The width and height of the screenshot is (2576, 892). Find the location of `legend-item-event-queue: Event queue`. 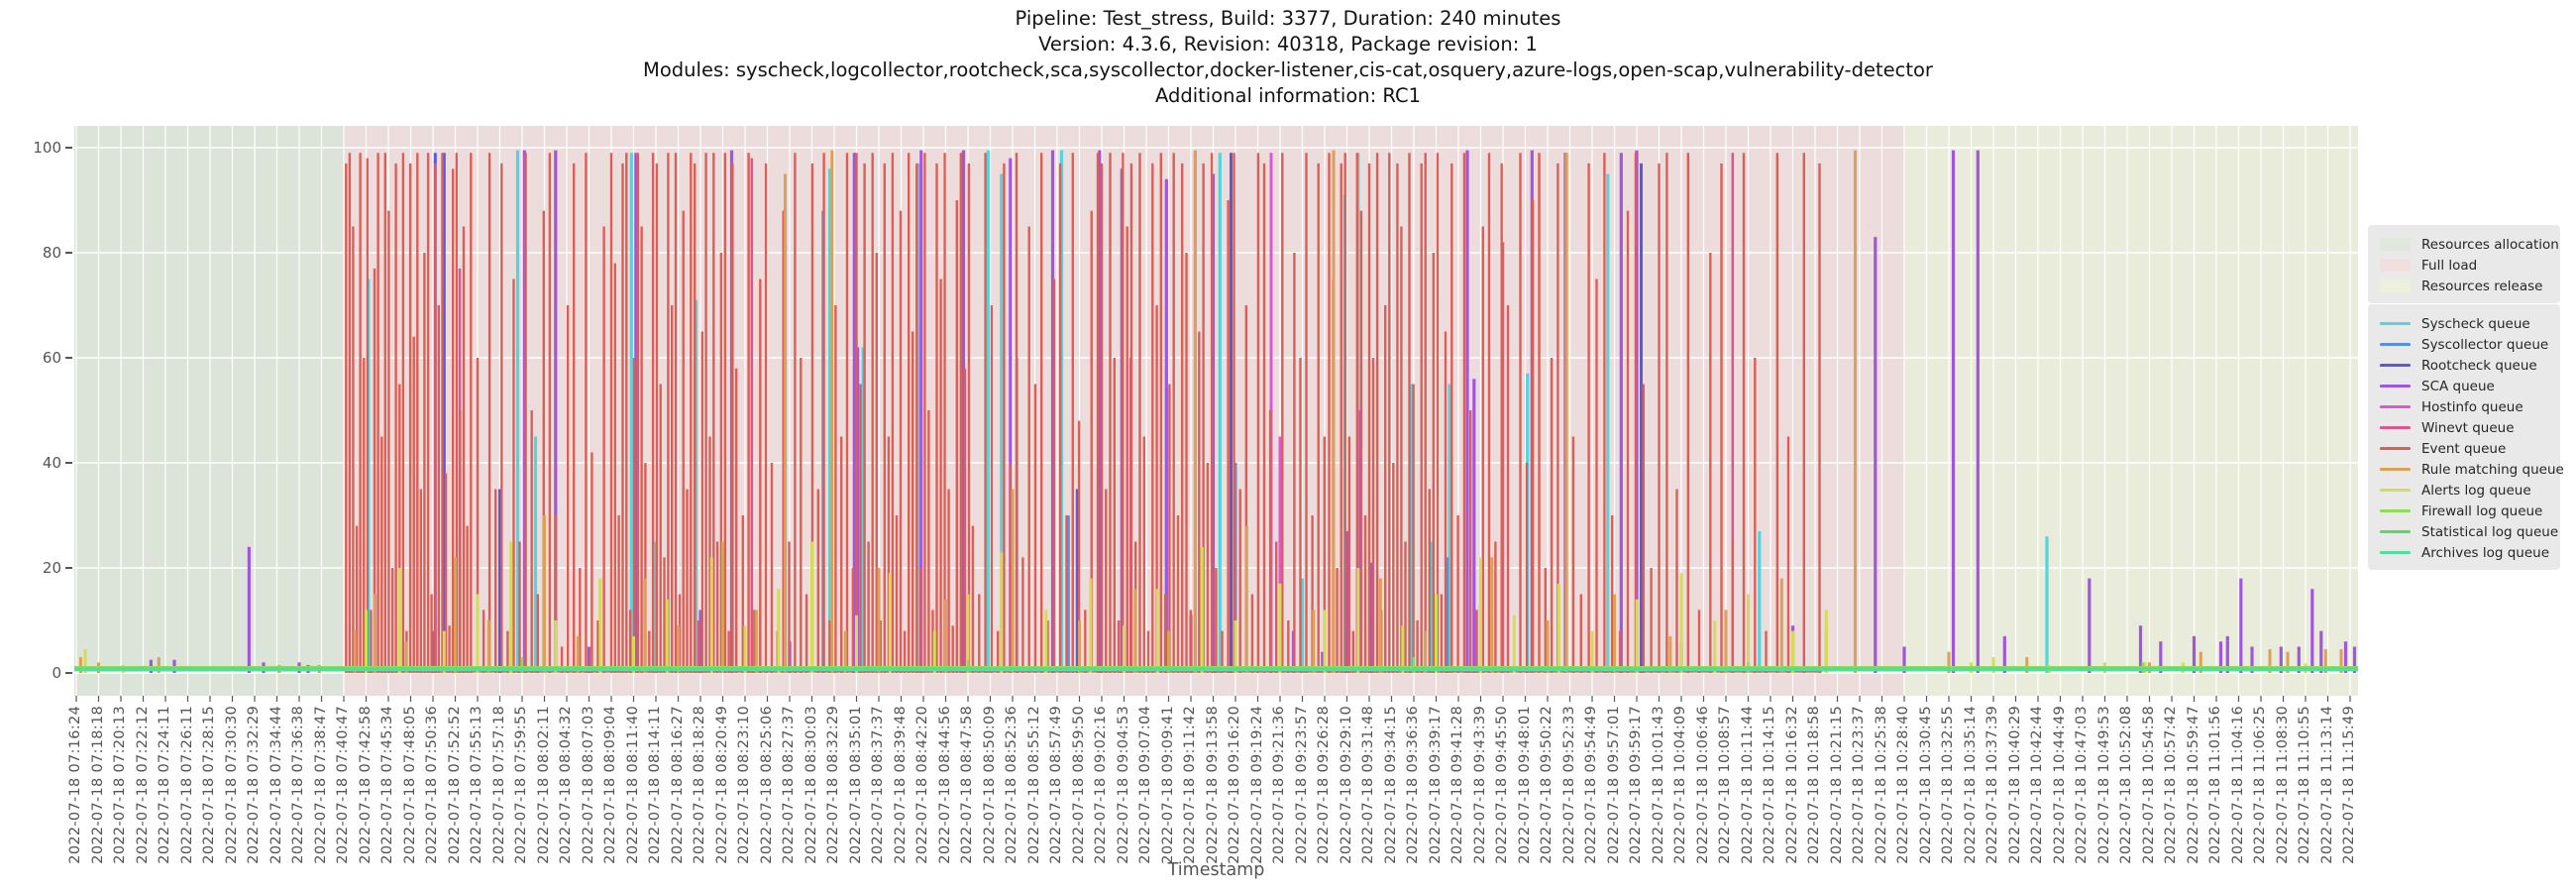

legend-item-event-queue: Event queue is located at coordinates (2470, 449).